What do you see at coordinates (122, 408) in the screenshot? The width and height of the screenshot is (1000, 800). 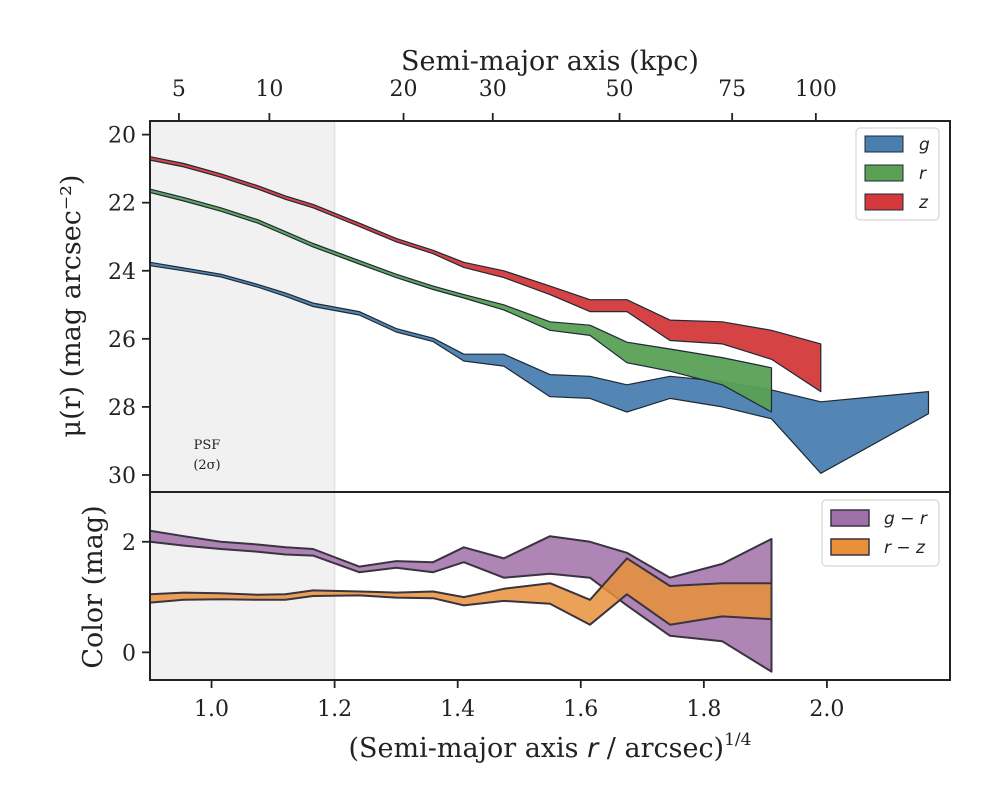 I see `y-tick-label: 28` at bounding box center [122, 408].